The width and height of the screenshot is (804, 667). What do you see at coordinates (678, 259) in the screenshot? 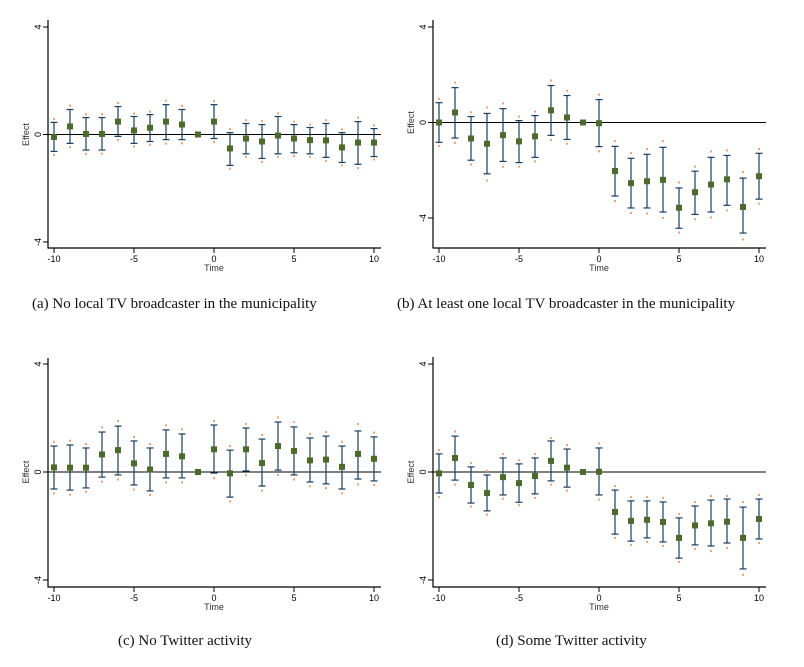
I see `x-tick-label: 5` at bounding box center [678, 259].